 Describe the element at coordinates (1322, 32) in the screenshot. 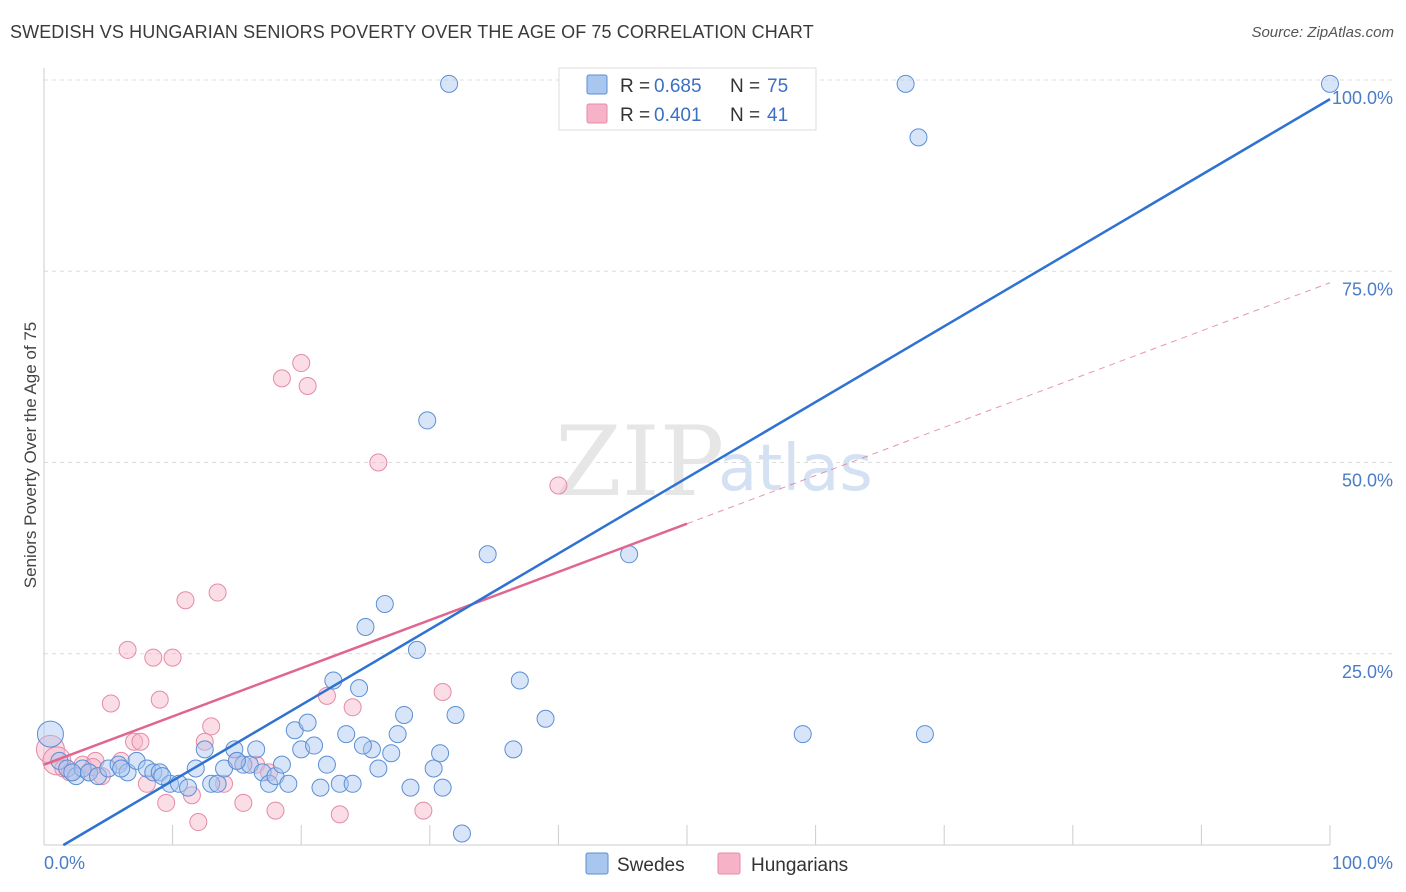

I see `source-label: Source: ZipAtlas.com` at that location.